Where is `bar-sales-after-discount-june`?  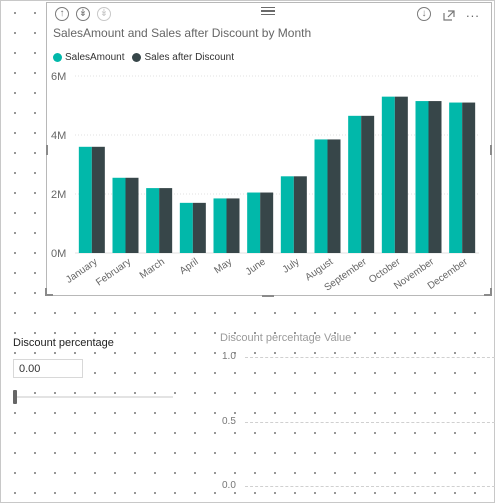
bar-sales-after-discount-june is located at coordinates (267, 222).